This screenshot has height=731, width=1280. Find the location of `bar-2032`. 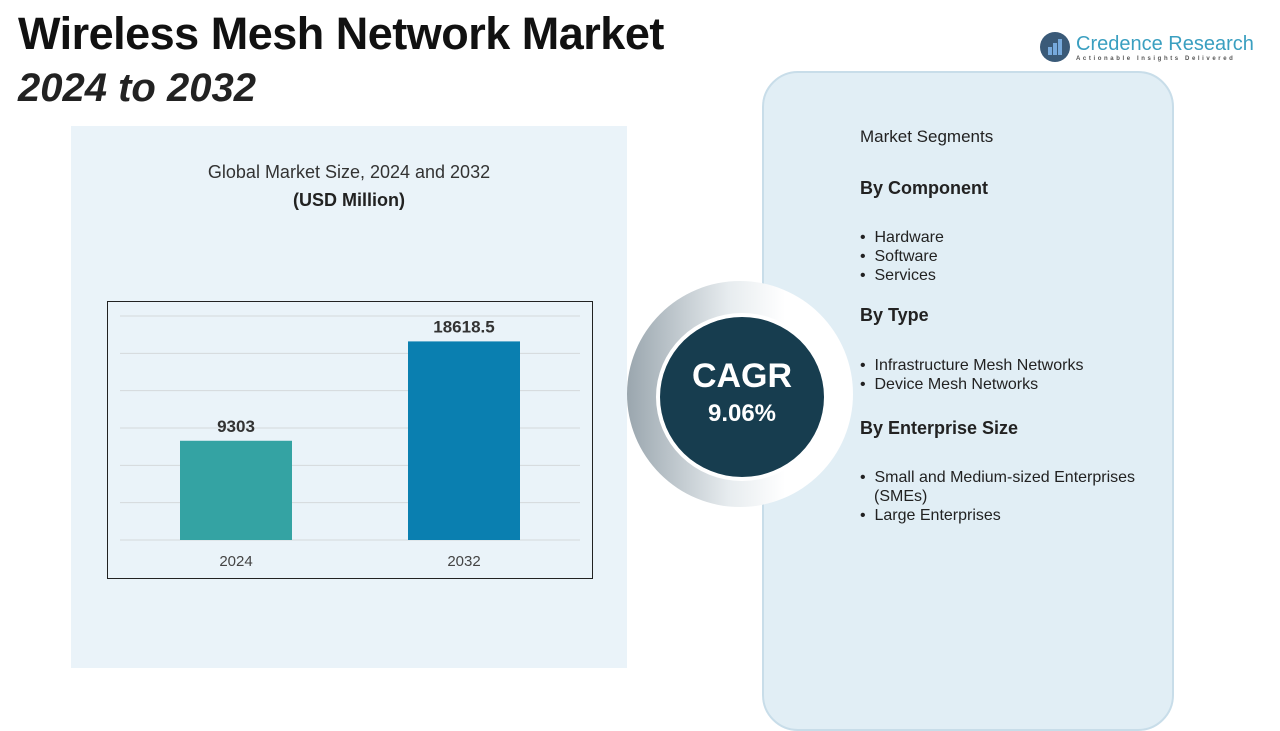

bar-2032 is located at coordinates (464, 440).